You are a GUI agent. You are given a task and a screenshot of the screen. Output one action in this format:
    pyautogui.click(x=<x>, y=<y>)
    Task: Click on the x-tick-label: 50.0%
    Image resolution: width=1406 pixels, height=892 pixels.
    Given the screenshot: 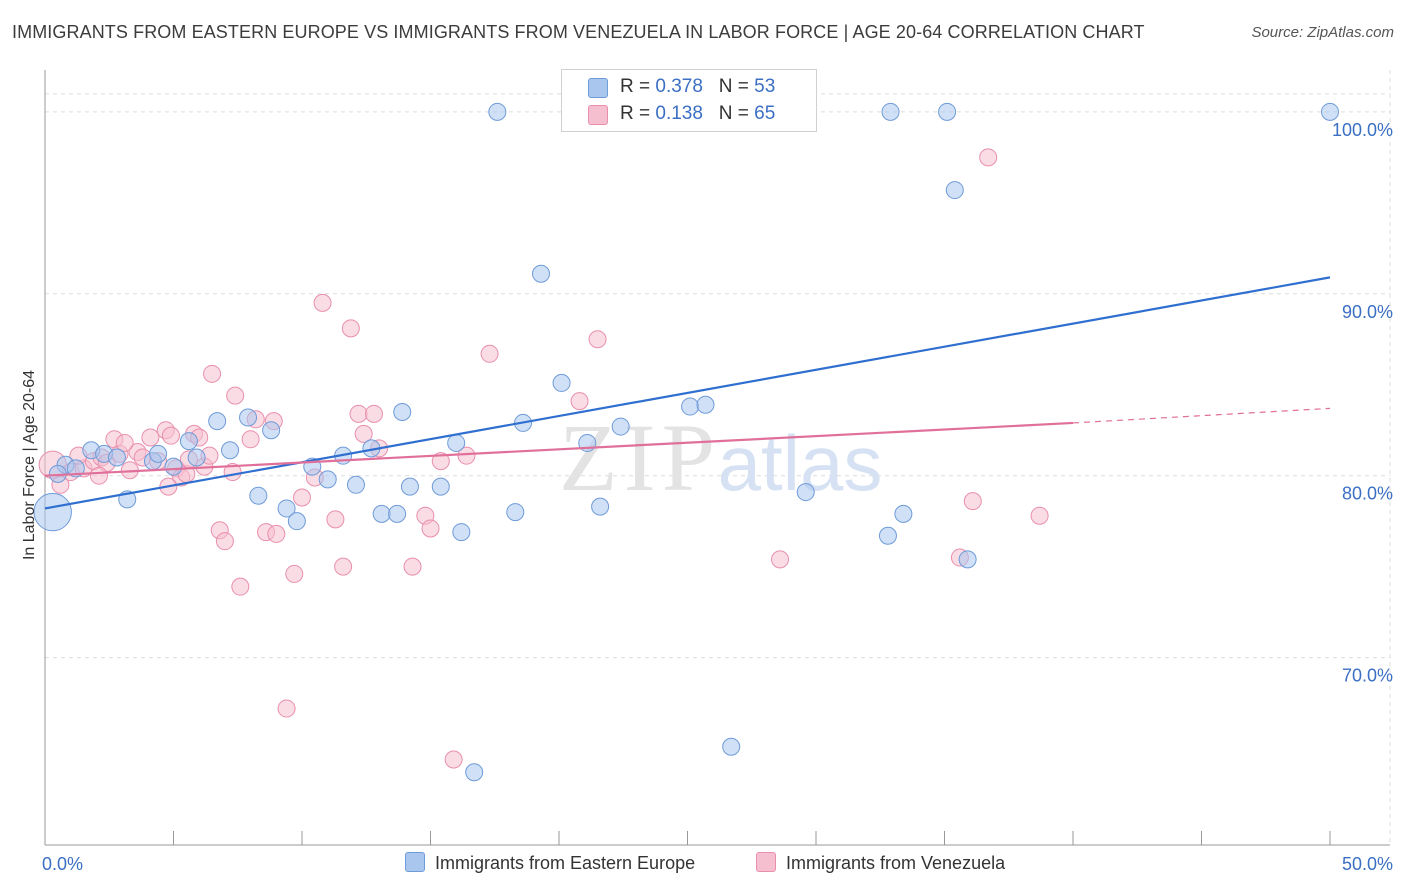 What is the action you would take?
    pyautogui.click(x=1367, y=864)
    